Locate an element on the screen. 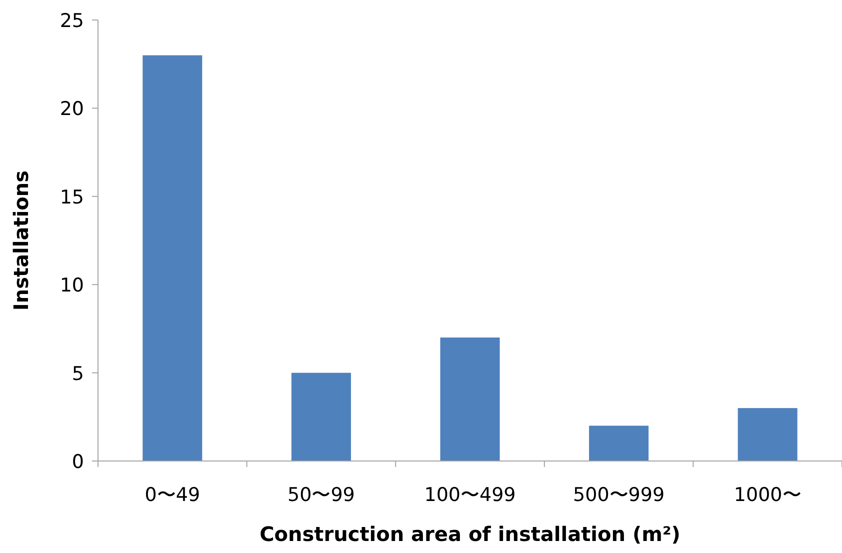 This screenshot has width=842, height=553. y-tick-label: 0 is located at coordinates (78, 462).